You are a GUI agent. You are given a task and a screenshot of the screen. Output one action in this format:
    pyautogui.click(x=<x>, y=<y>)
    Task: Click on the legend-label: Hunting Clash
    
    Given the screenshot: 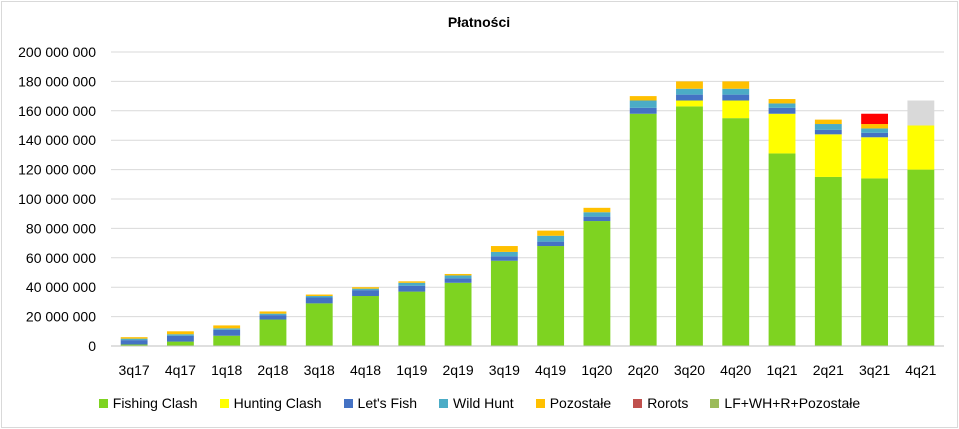 What is the action you would take?
    pyautogui.click(x=277, y=403)
    